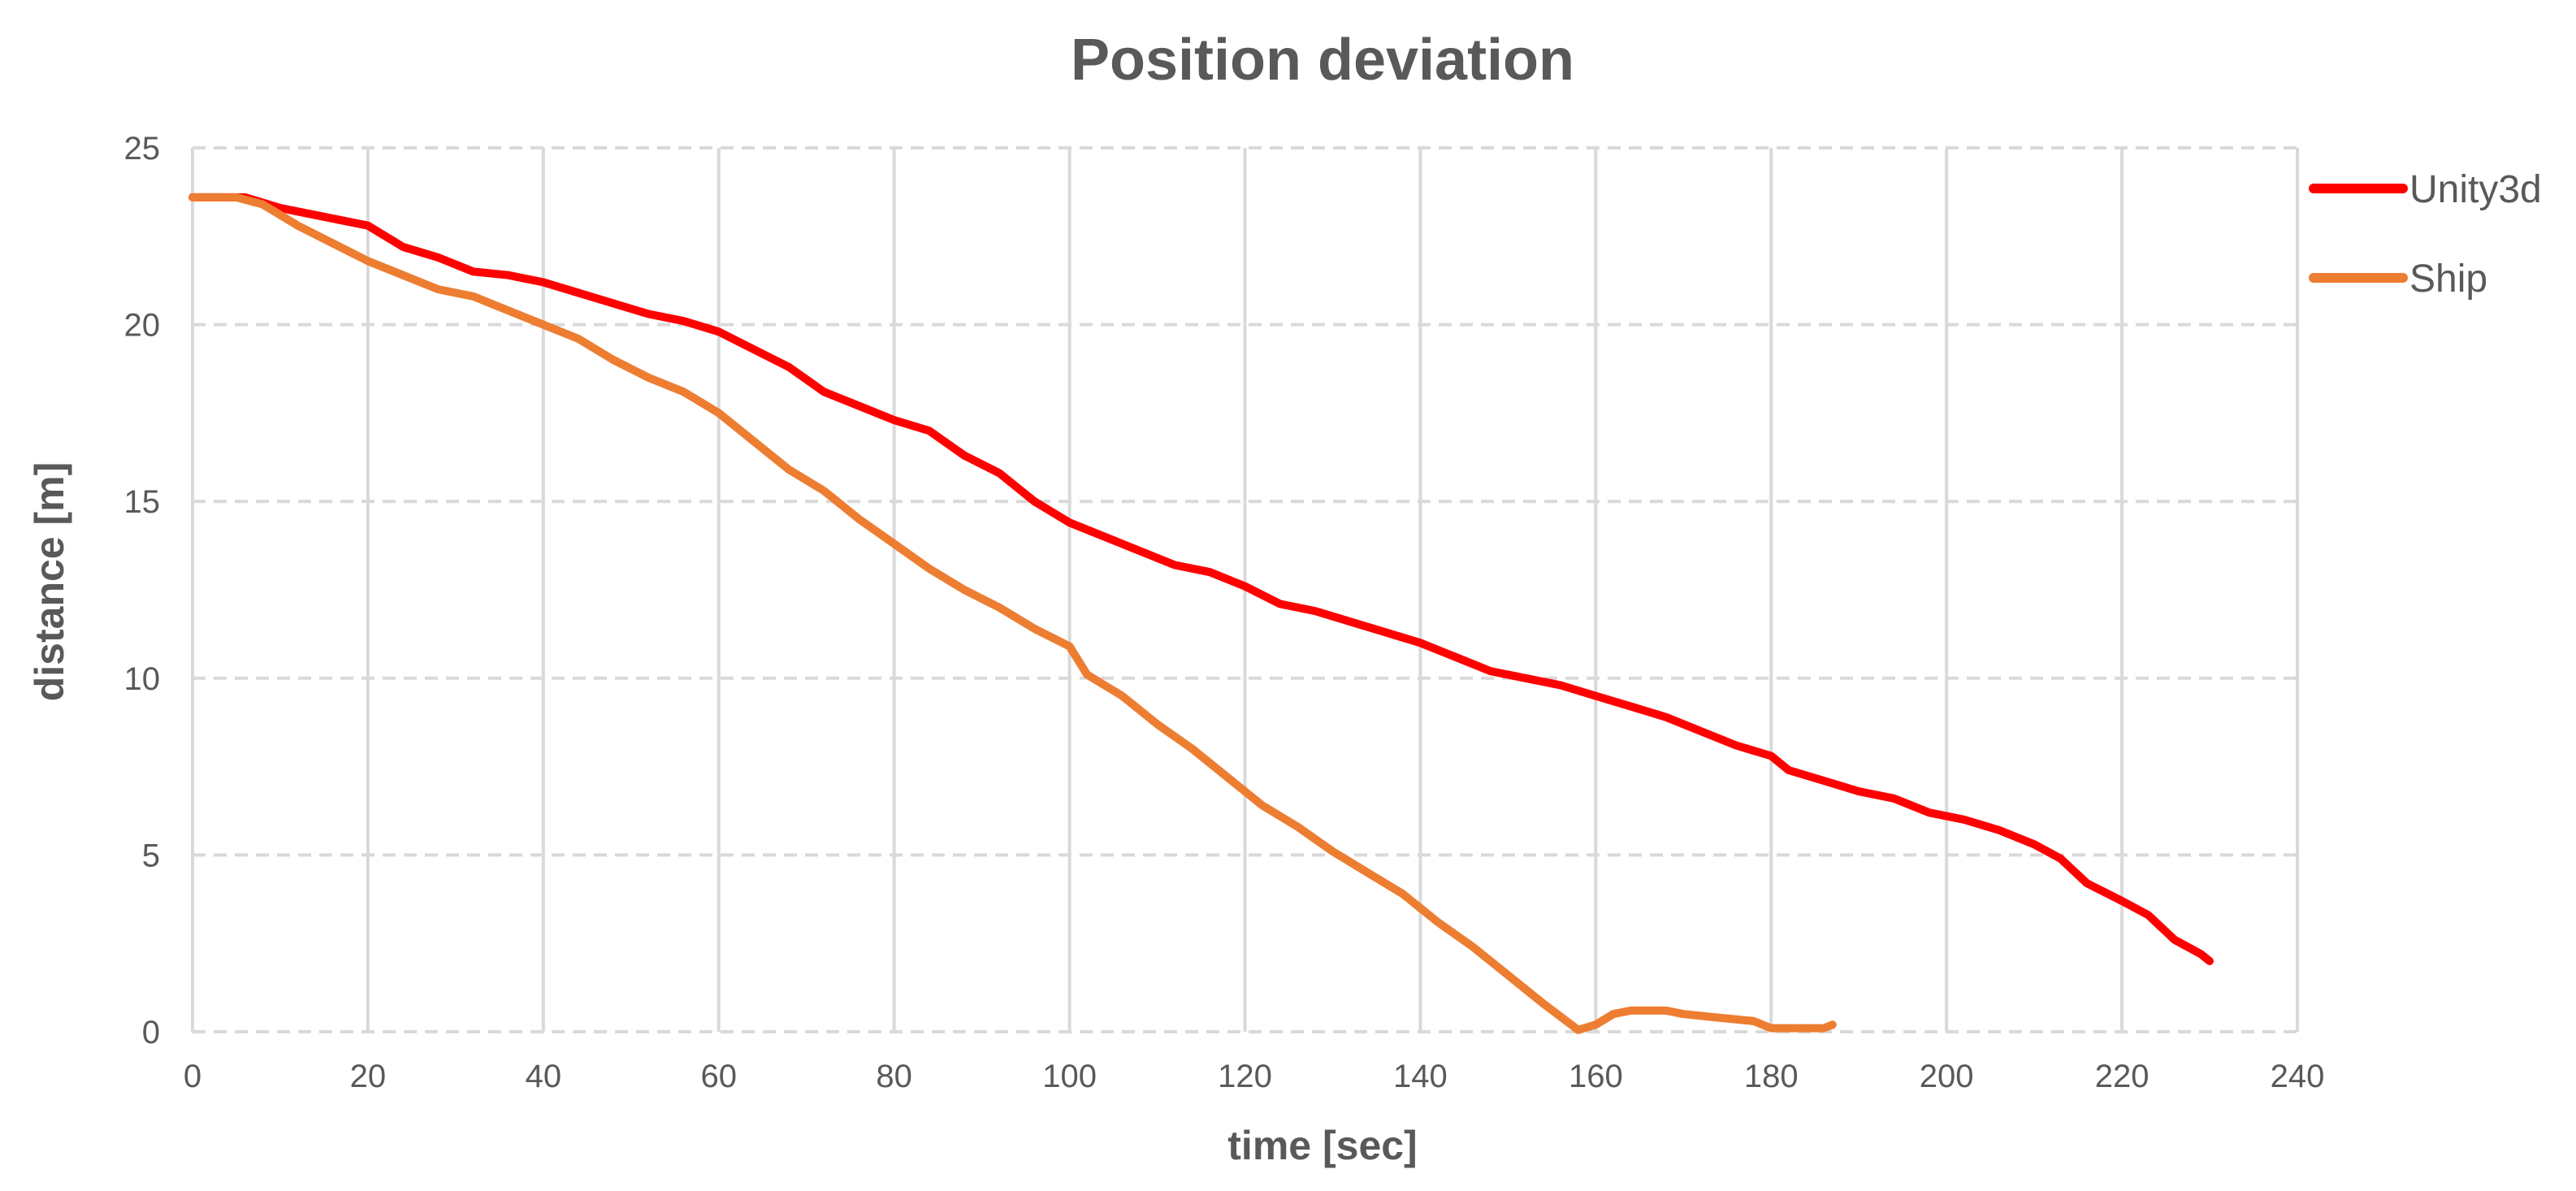  What do you see at coordinates (544, 1076) in the screenshot?
I see `x-tick-label-2: 40` at bounding box center [544, 1076].